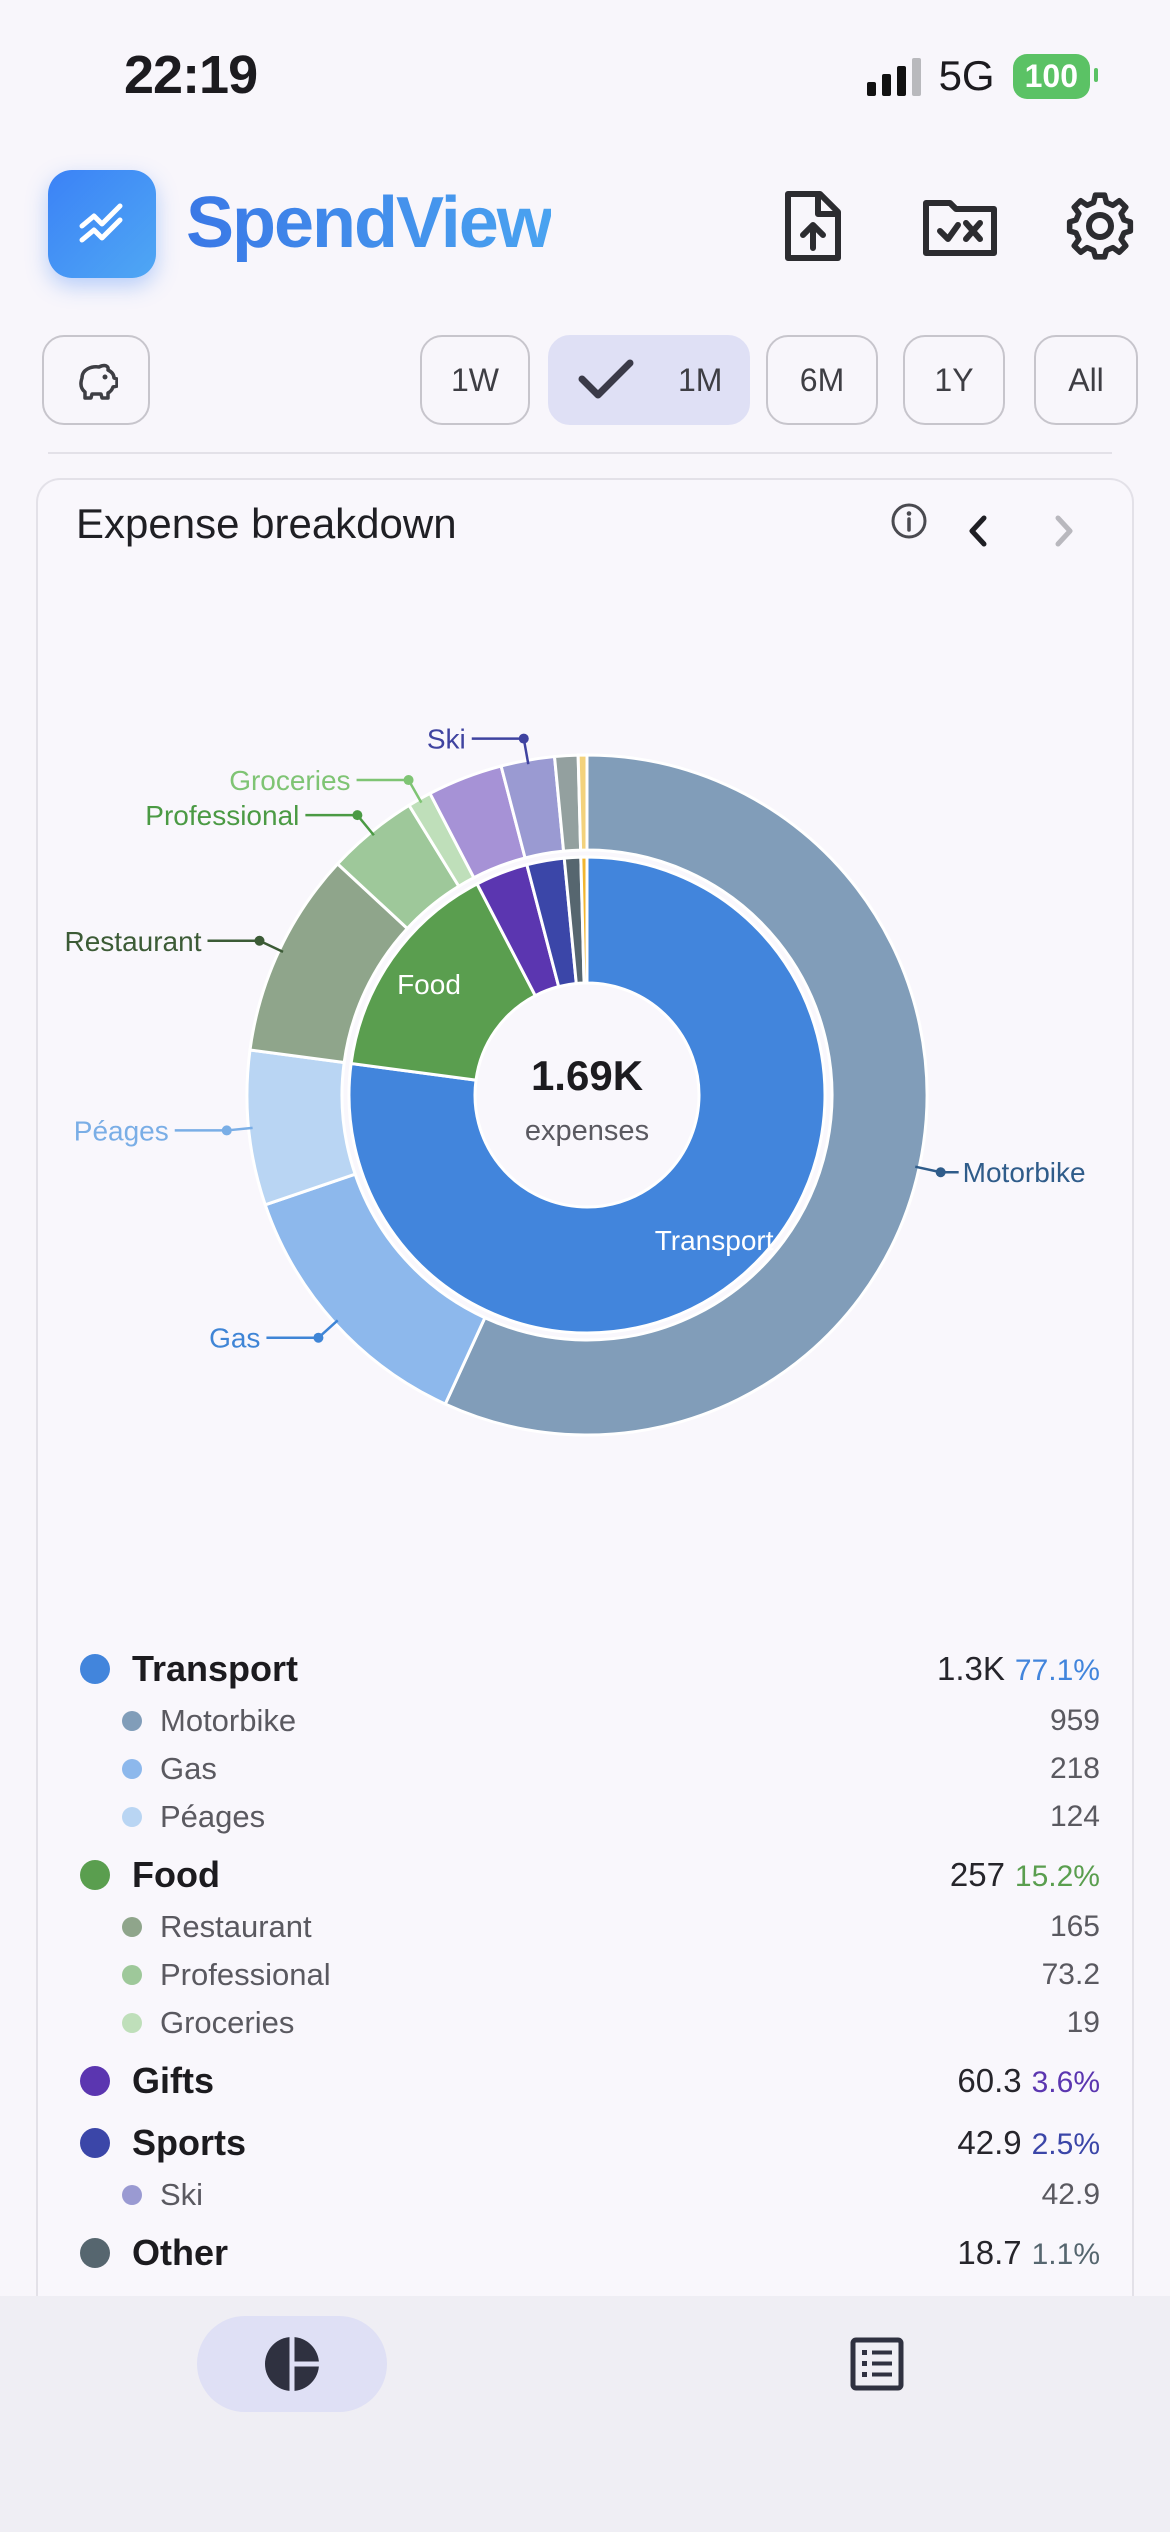 The width and height of the screenshot is (1170, 2532). What do you see at coordinates (966, 75) in the screenshot?
I see `network-type: 5G` at bounding box center [966, 75].